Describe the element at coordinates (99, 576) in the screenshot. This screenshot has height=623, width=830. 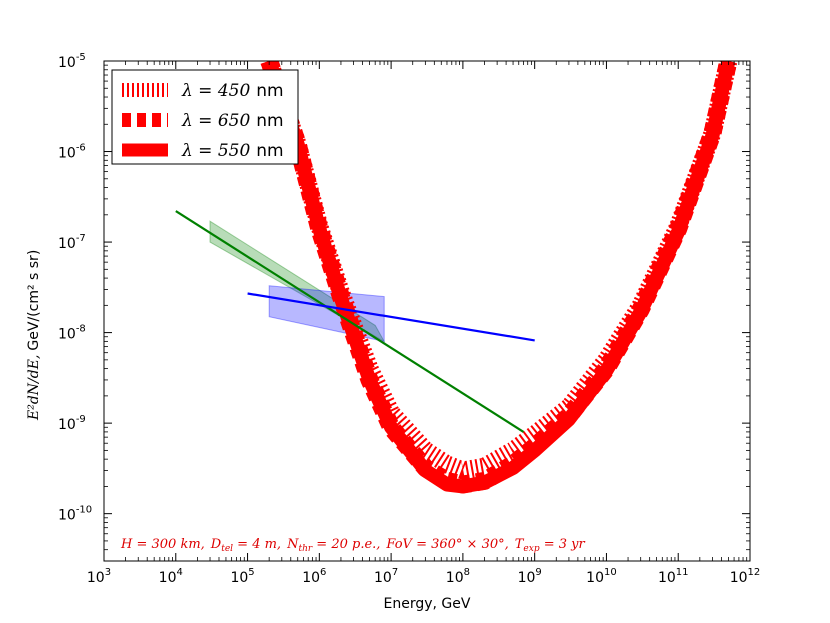
I see `x-tick-label: 10³` at that location.